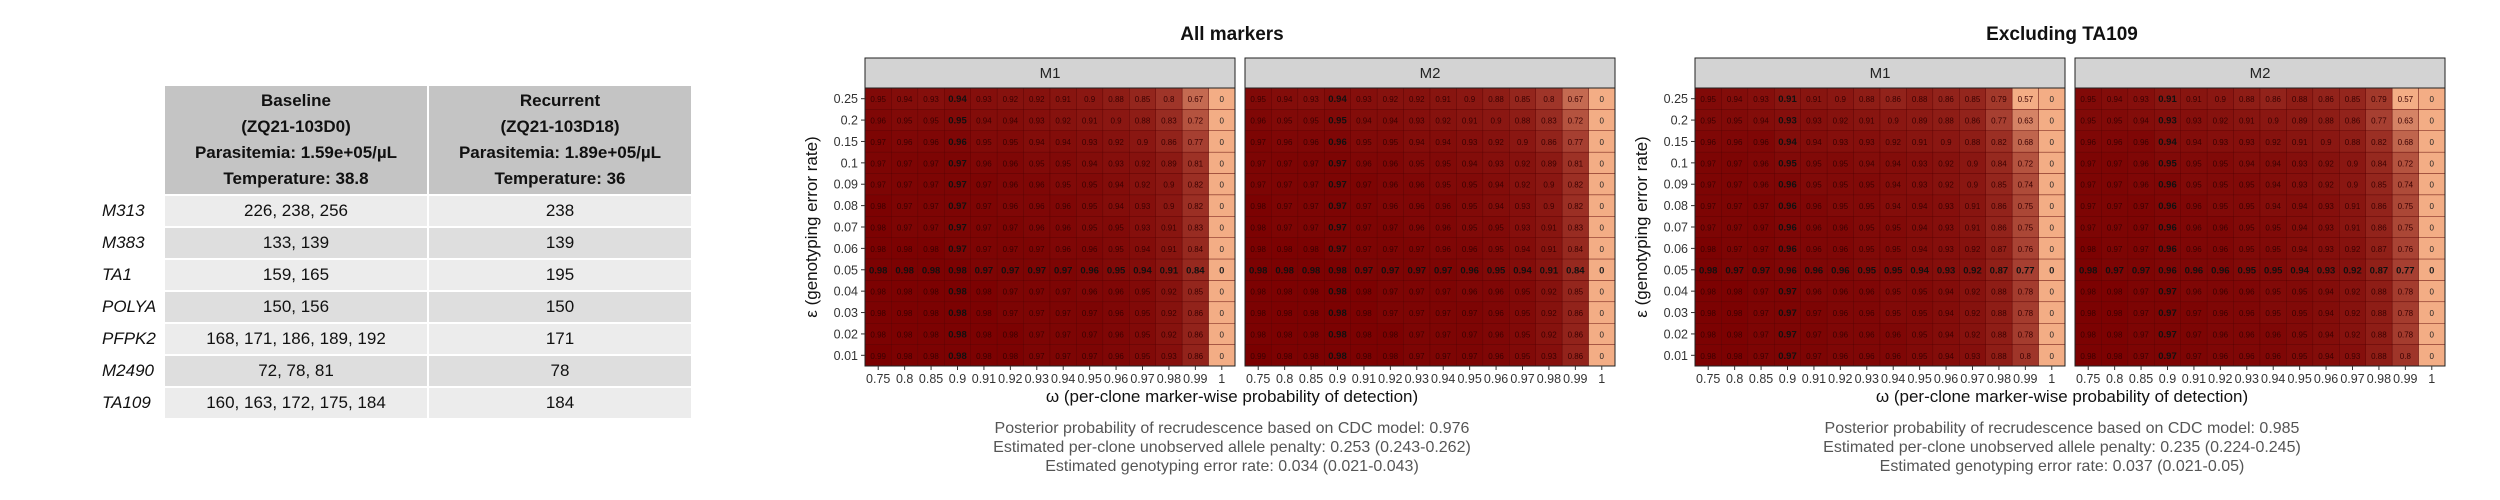 The width and height of the screenshot is (2500, 500). I want to click on y-tick-label: 0.08, so click(846, 206).